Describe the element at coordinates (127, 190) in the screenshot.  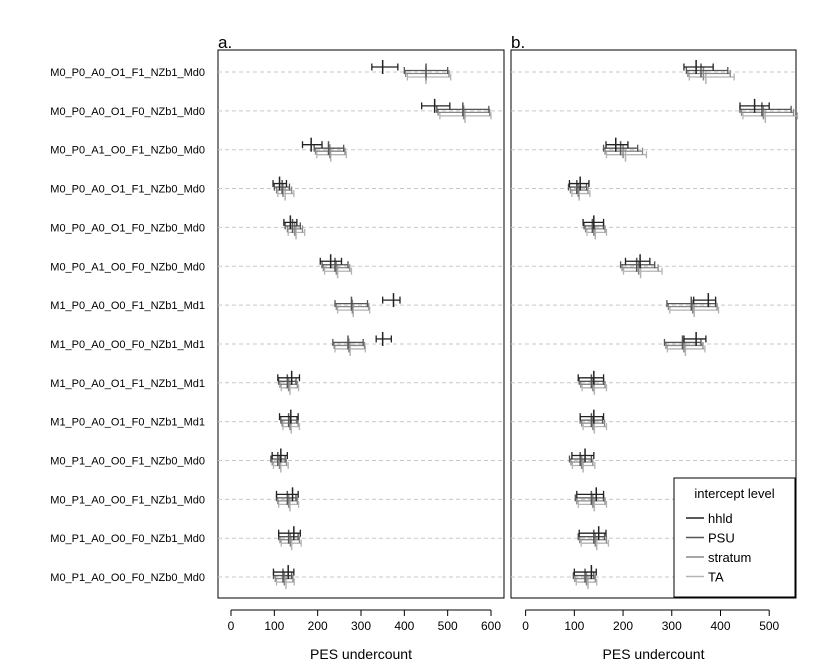
I see `row-label: M0_P0_A0_O1_F1_NZb0_Md0` at that location.